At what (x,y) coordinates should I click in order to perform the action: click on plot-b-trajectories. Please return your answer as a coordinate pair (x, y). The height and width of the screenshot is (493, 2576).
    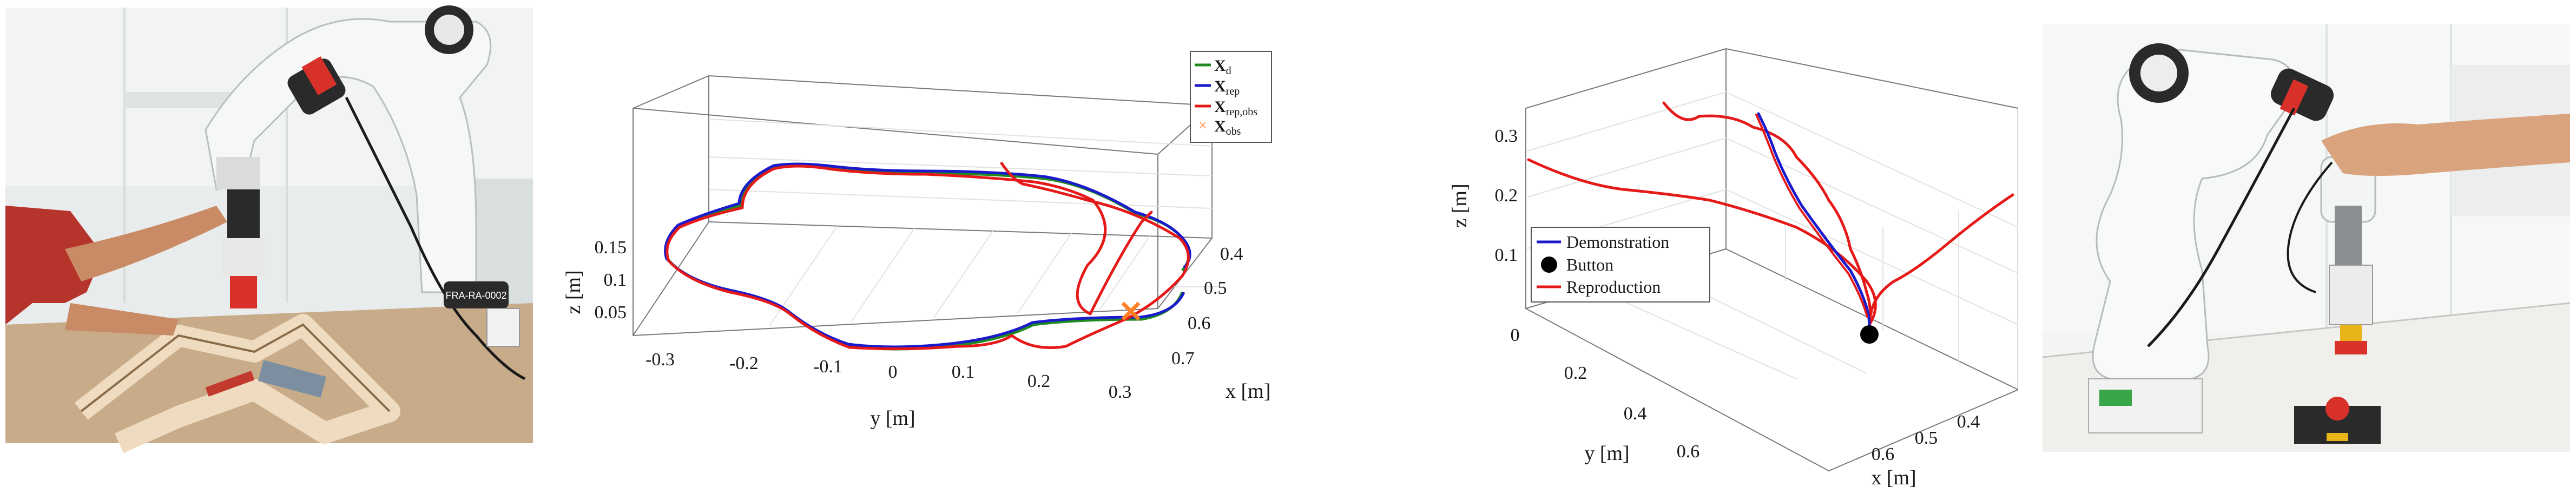
    Looking at the image, I should click on (1770, 213).